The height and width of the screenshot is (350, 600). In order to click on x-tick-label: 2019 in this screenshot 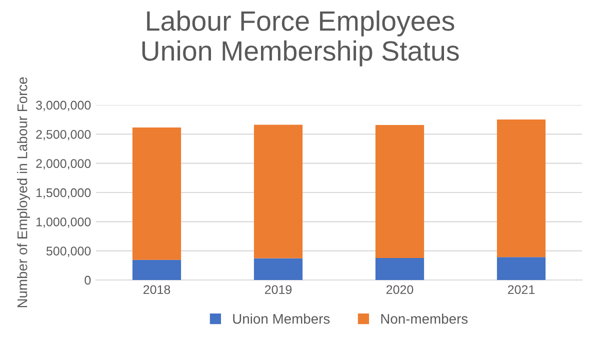, I will do `click(278, 289)`.